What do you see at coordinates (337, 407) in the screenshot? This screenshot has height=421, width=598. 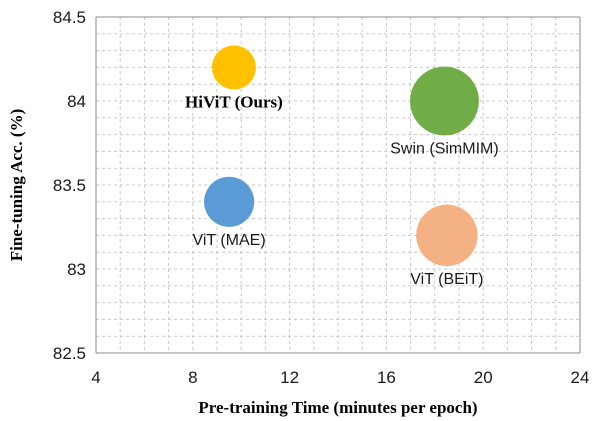 I see `x-axis-title: Pre-training Time (minutes per epoch)` at bounding box center [337, 407].